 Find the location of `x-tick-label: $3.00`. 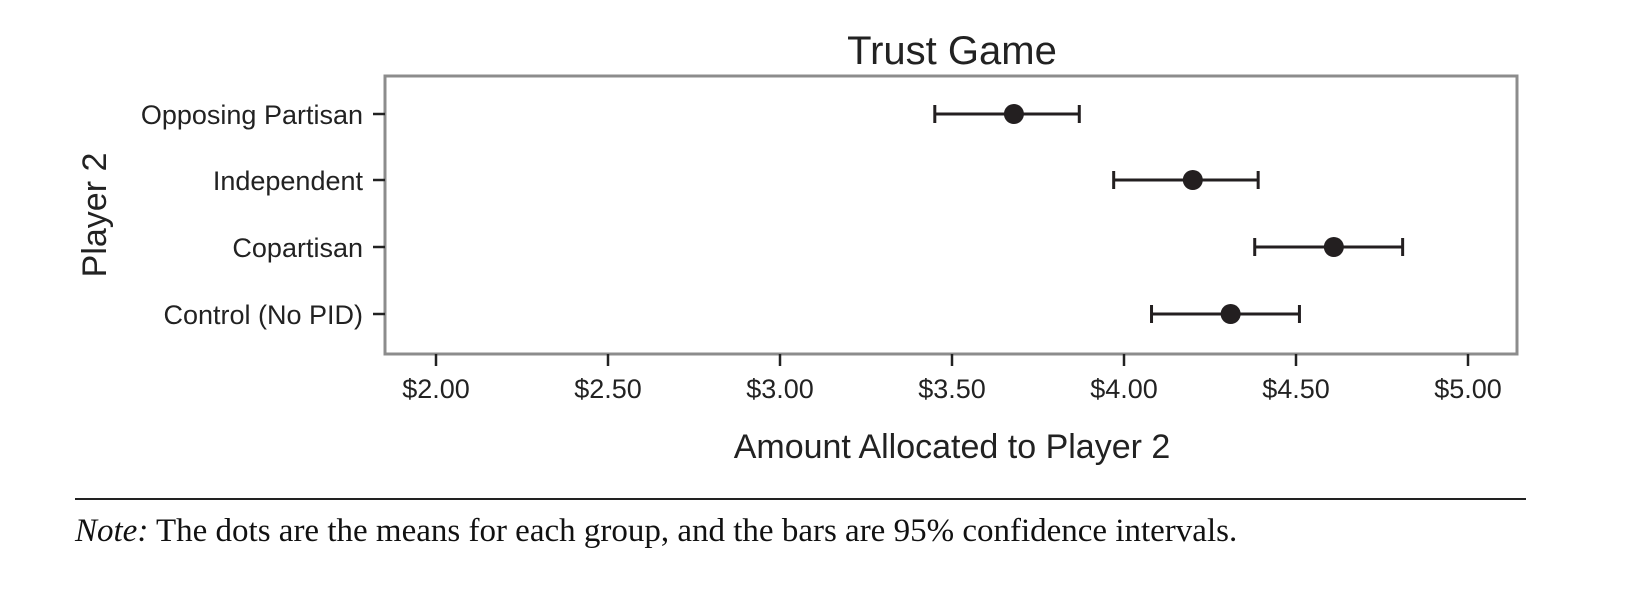

x-tick-label: $3.00 is located at coordinates (780, 389).